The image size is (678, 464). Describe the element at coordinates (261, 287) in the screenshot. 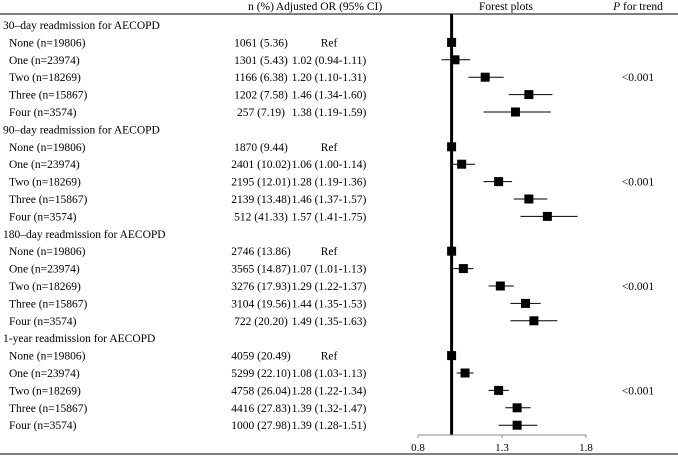

I see `row-n-percent: 3276 (17.93)` at that location.